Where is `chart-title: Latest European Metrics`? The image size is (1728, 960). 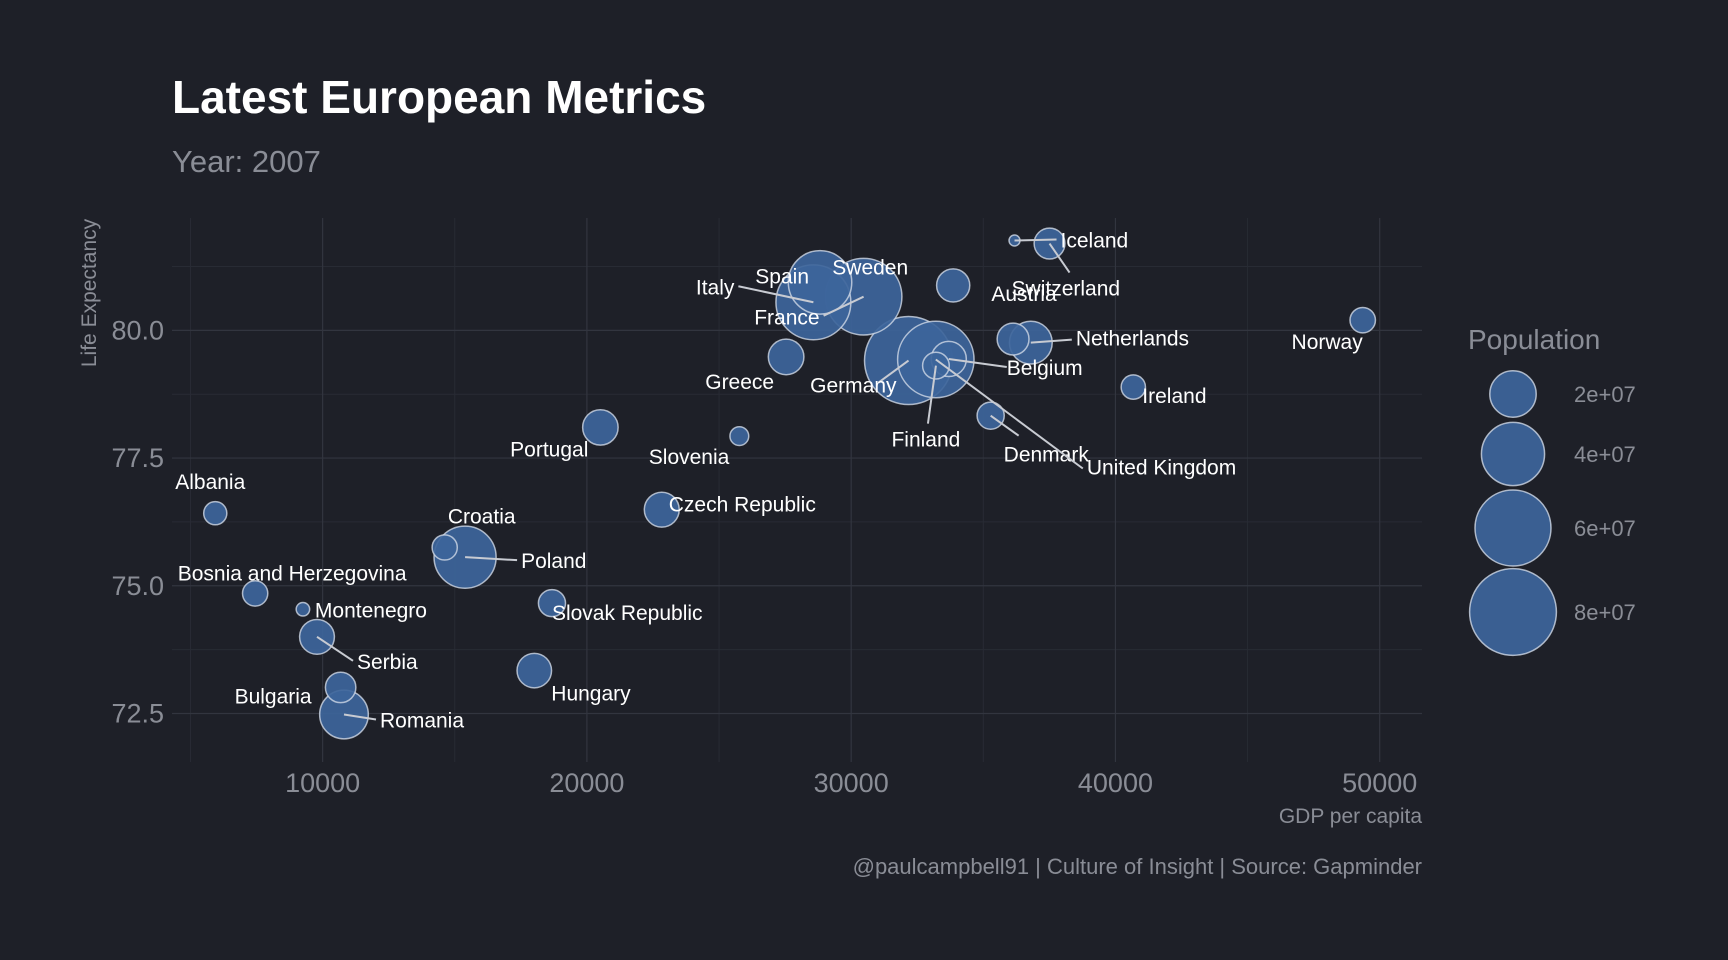
chart-title: Latest European Metrics is located at coordinates (439, 97).